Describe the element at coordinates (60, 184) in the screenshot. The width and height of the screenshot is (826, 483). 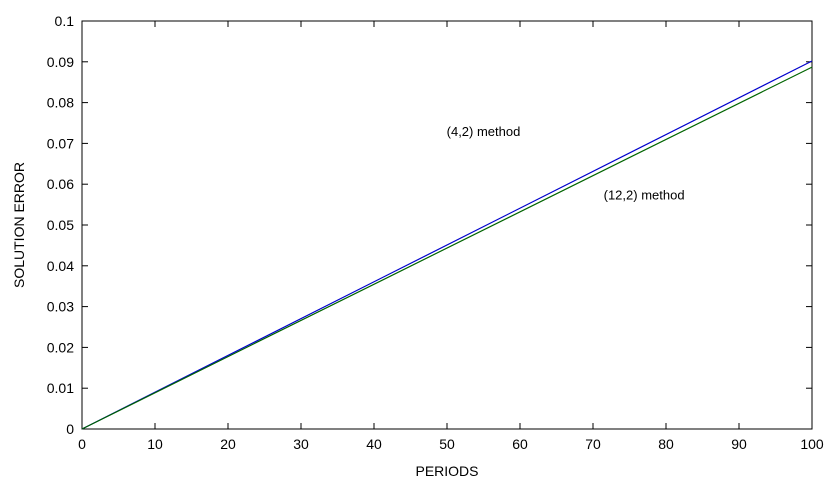
I see `y-tick-label: 0.06` at that location.